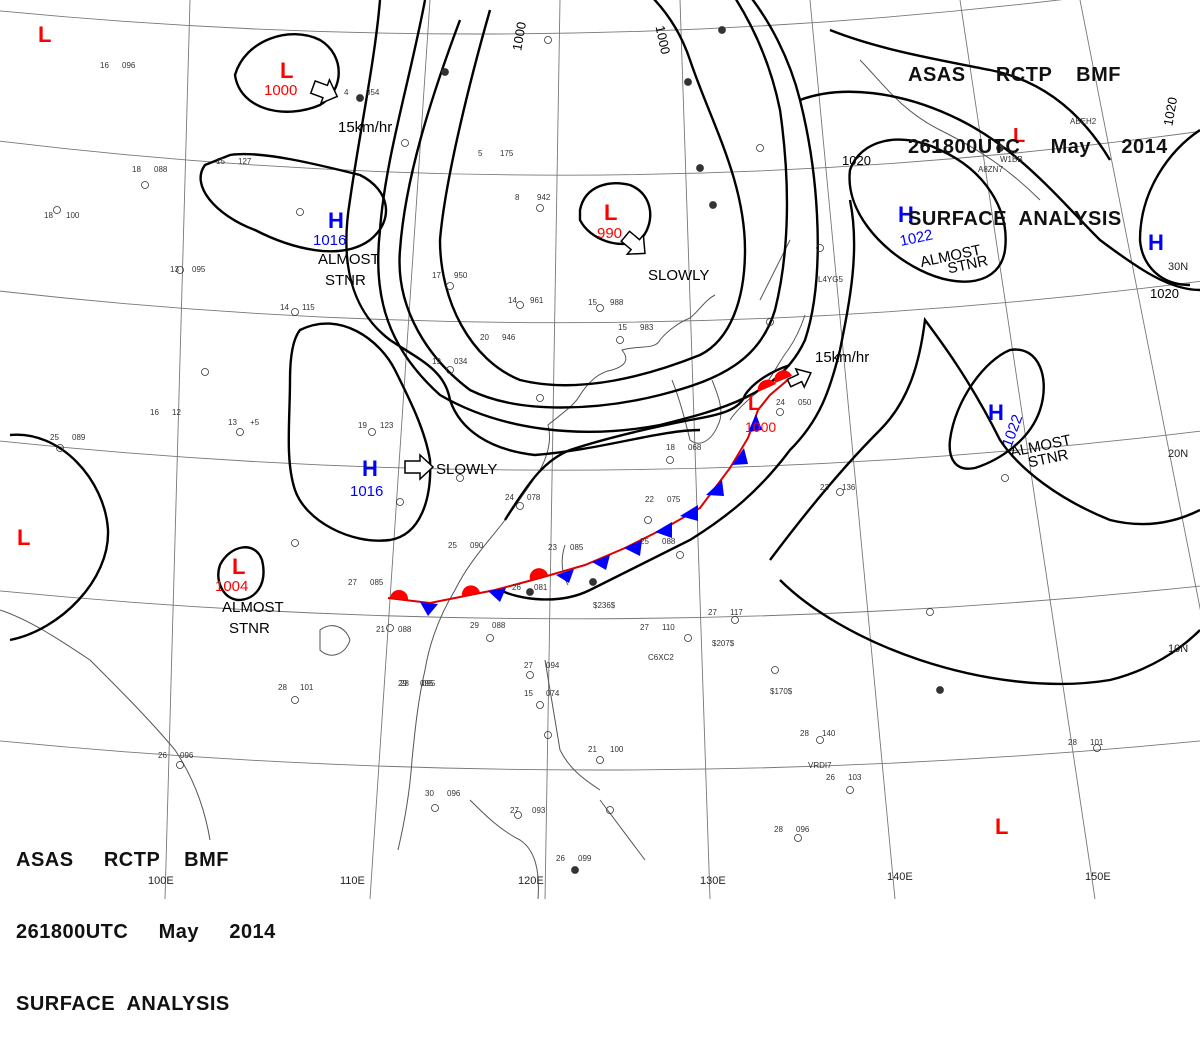 Image resolution: width=1200 pixels, height=1040 pixels. I want to click on coastline-siberia, so click(950, 130).